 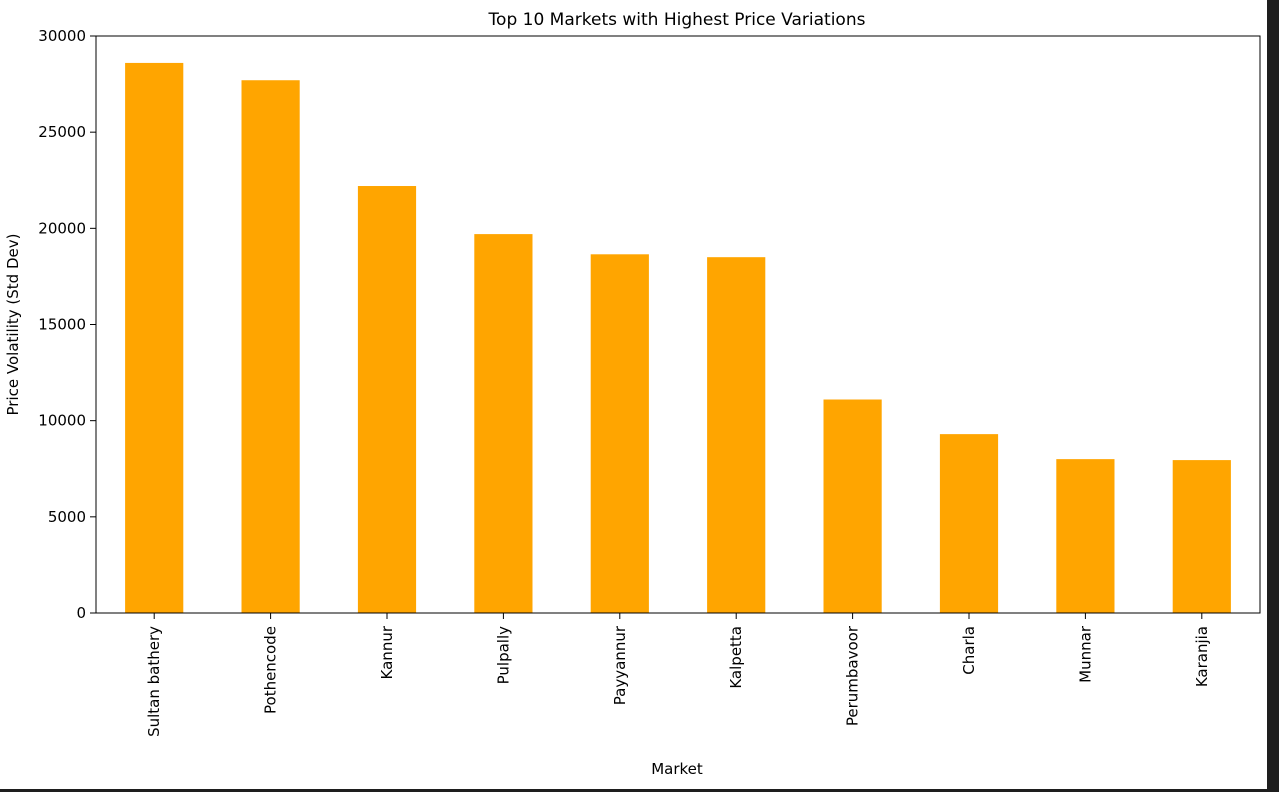 What do you see at coordinates (62, 325) in the screenshot?
I see `y-tick-label: 15000` at bounding box center [62, 325].